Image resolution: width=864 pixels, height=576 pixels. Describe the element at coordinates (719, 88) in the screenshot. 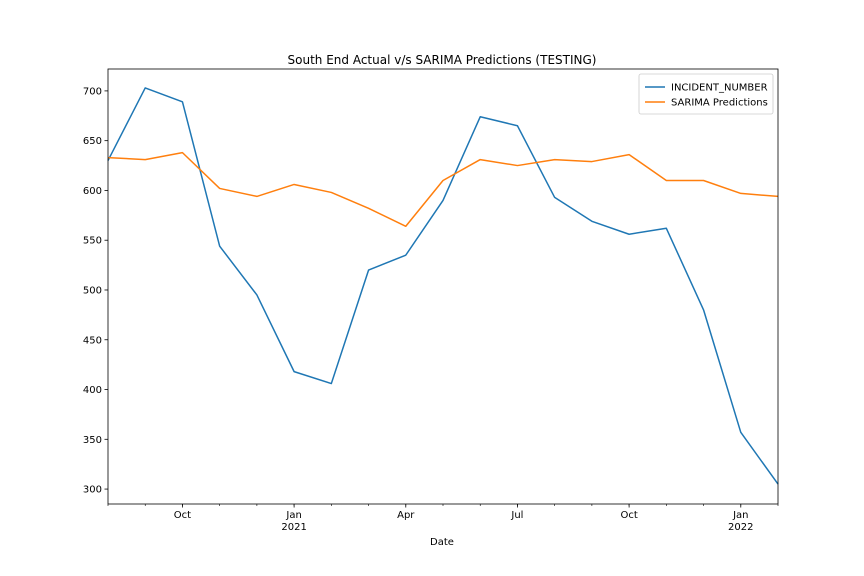

I see `legend-entry-0: INCIDENT_NUMBER` at that location.